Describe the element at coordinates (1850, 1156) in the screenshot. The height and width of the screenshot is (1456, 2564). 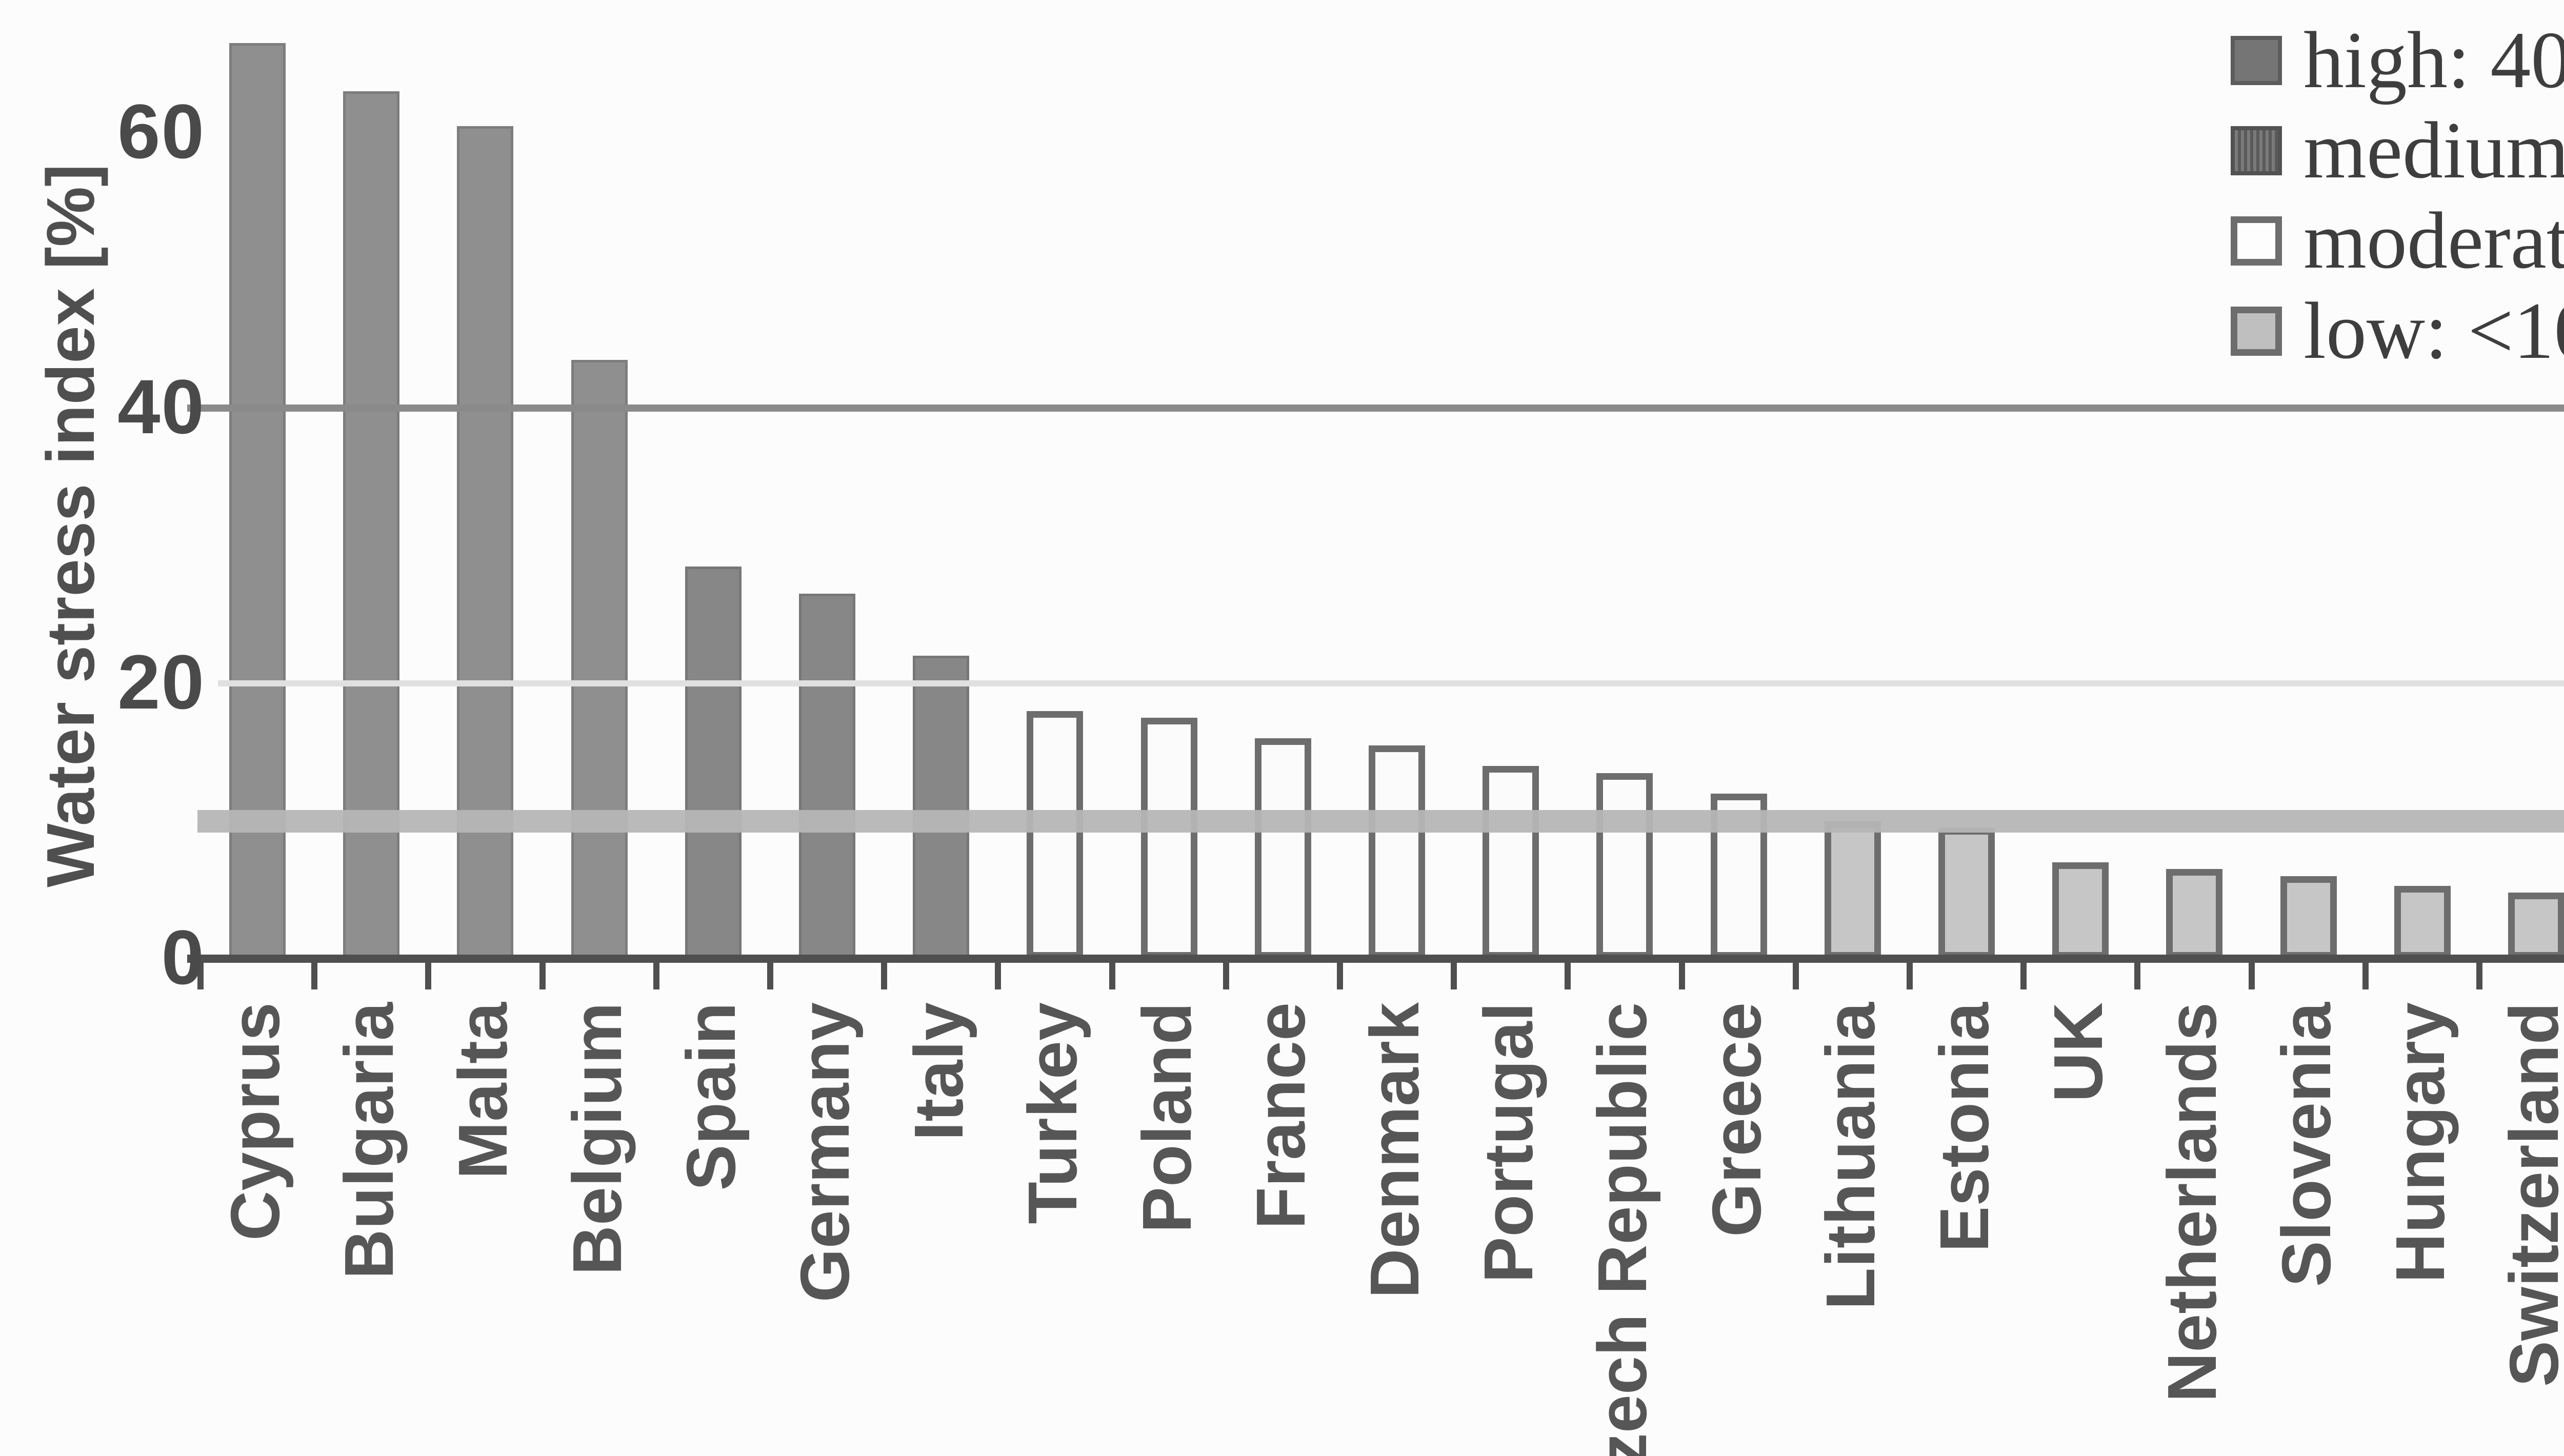
I see `x-label-lithuania: Lithuania` at that location.